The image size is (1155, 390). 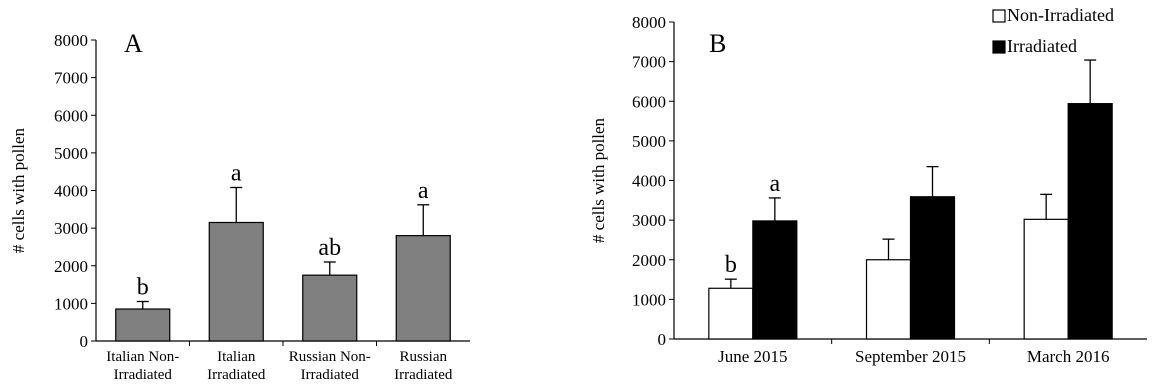 I want to click on legend: Non-Irradiated Irradiated, so click(x=1053, y=30).